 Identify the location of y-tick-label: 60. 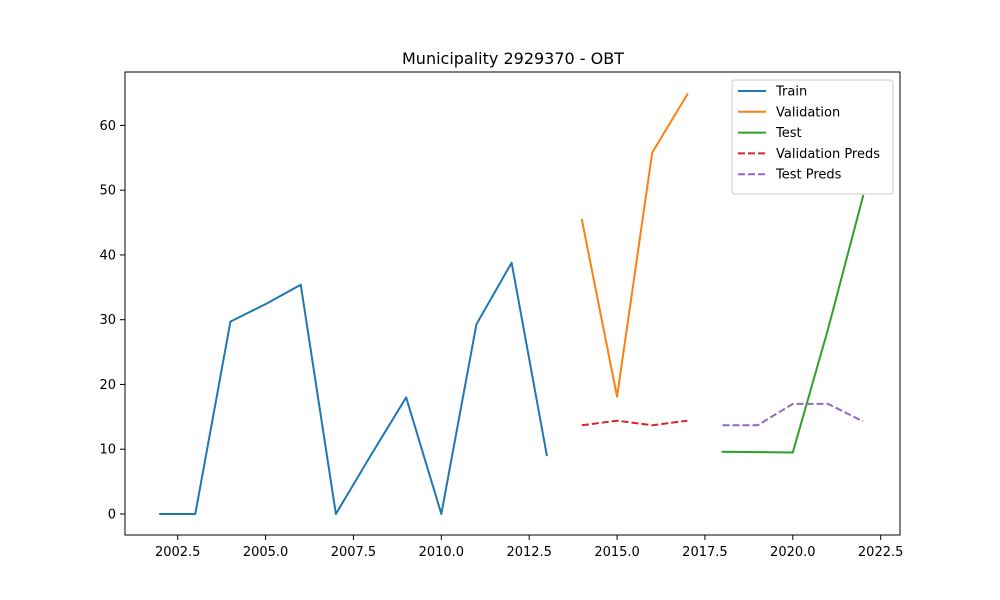
(107, 126).